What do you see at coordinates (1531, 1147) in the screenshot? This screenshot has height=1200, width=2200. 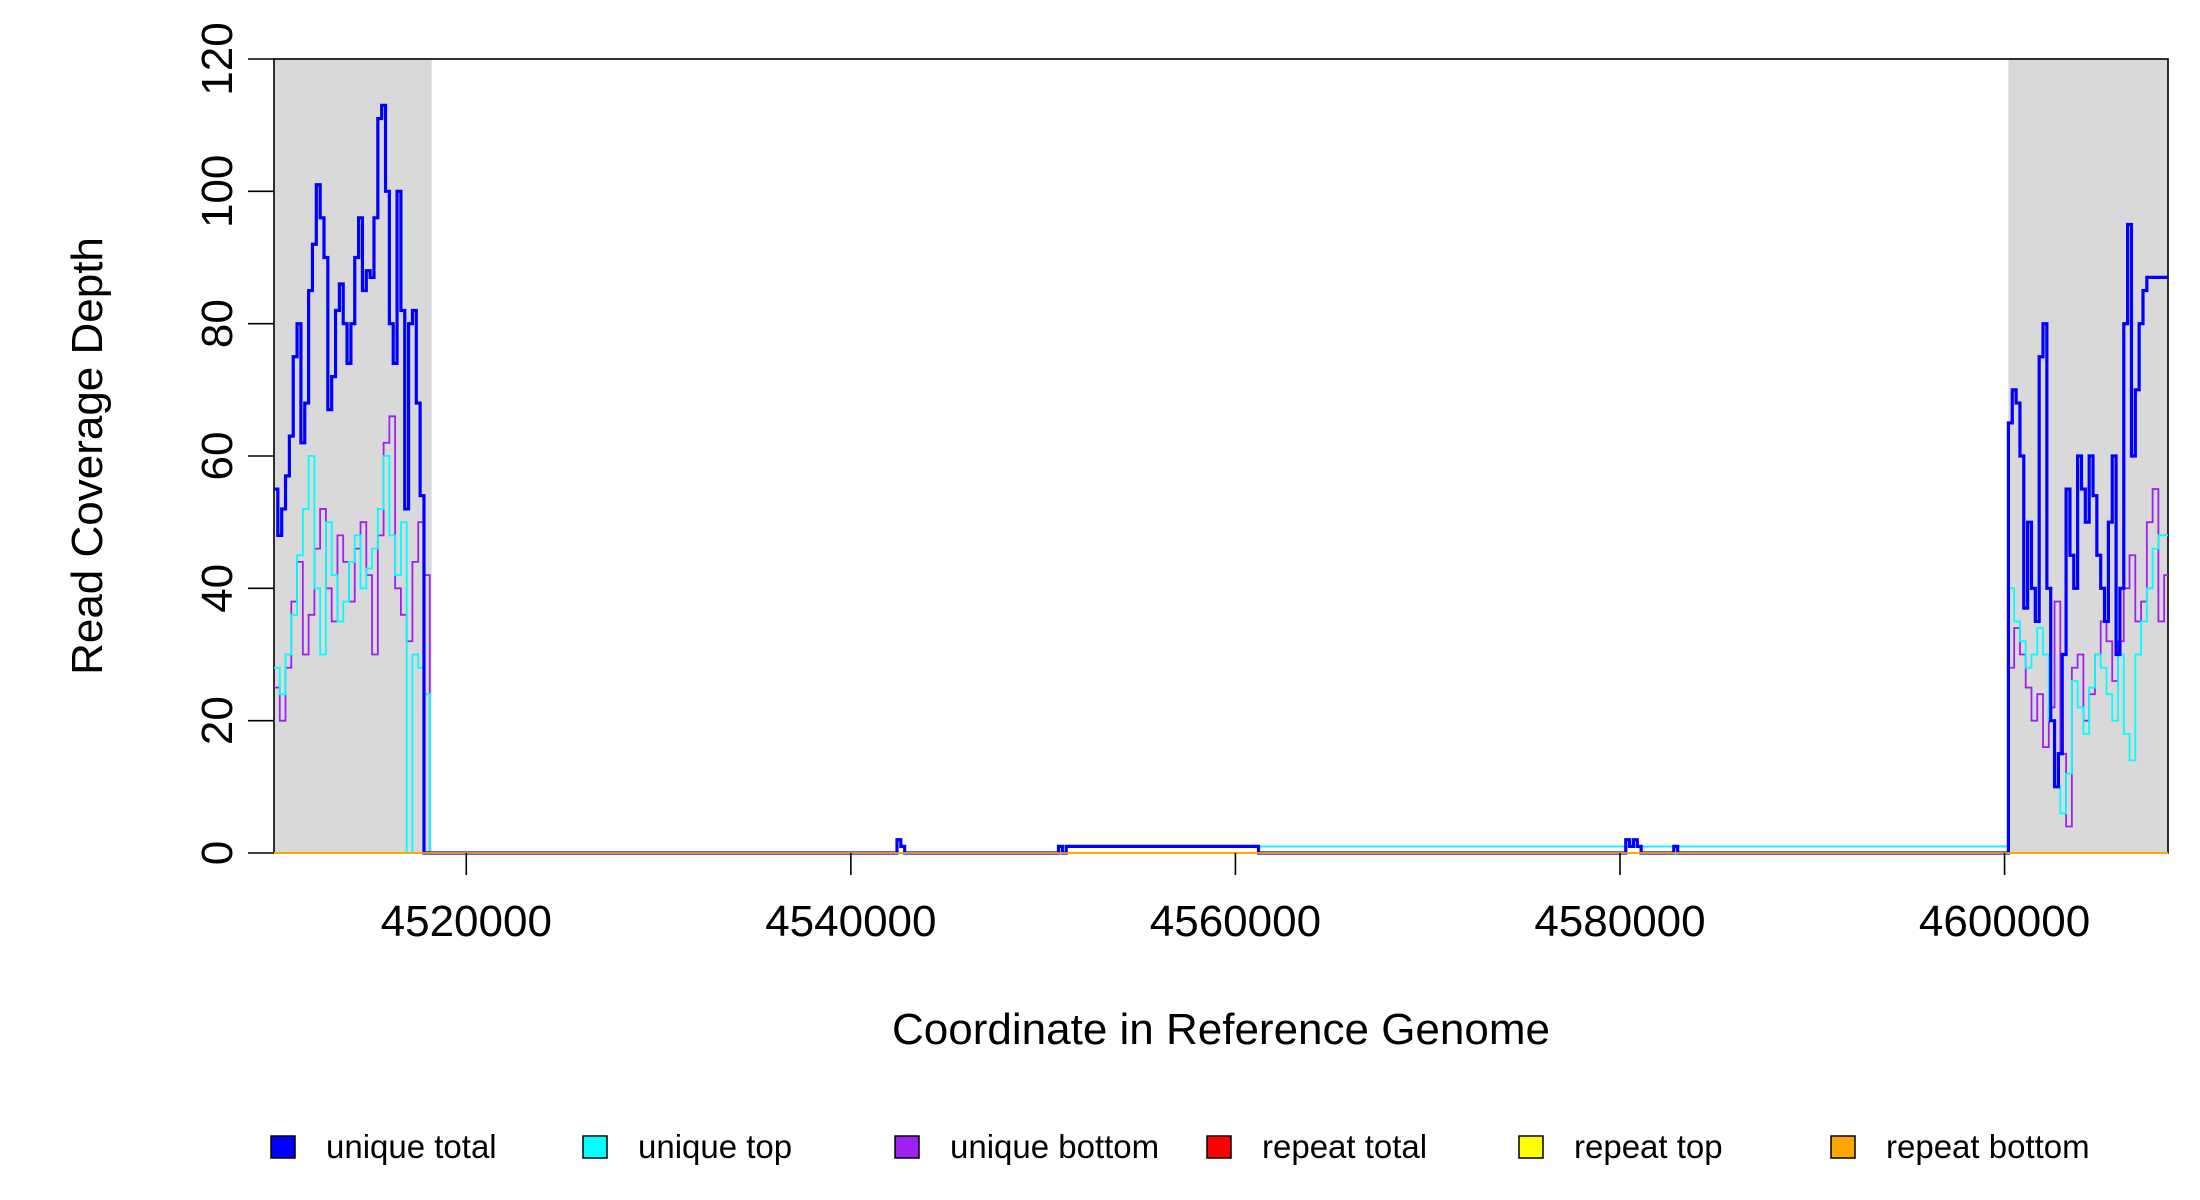 I see `legend-swatch-repeat-top` at bounding box center [1531, 1147].